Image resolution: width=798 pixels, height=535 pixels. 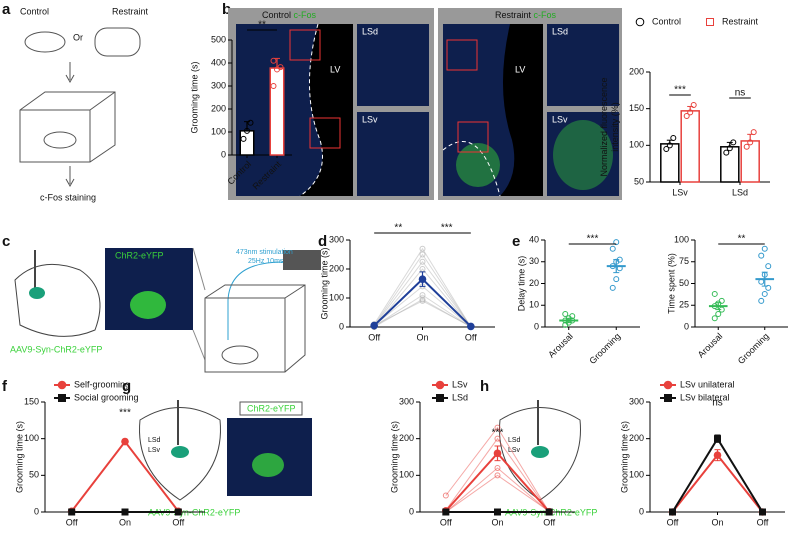 I want to click on connector, so click(x=199, y=345).